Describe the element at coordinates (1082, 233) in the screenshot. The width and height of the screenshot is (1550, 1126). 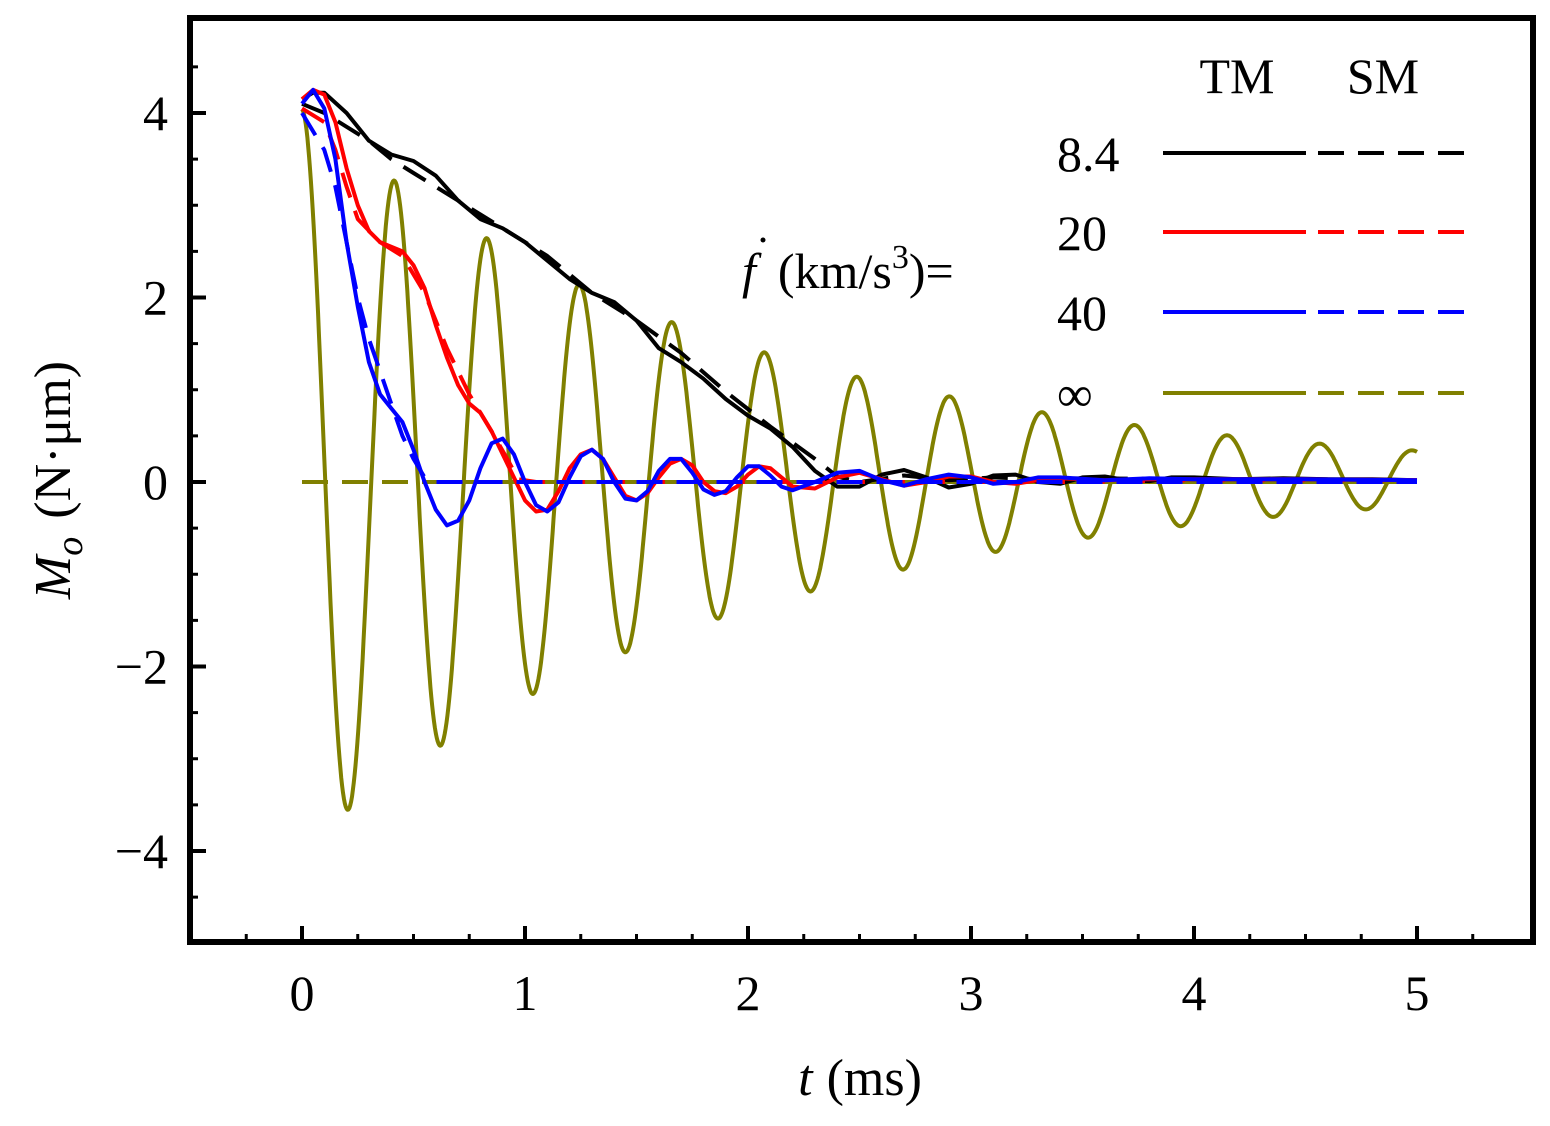
I see `legend-label-1: 20` at that location.